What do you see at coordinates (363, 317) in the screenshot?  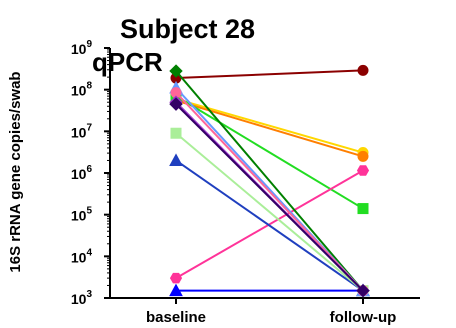 I see `x-tick-label: follow-up` at bounding box center [363, 317].